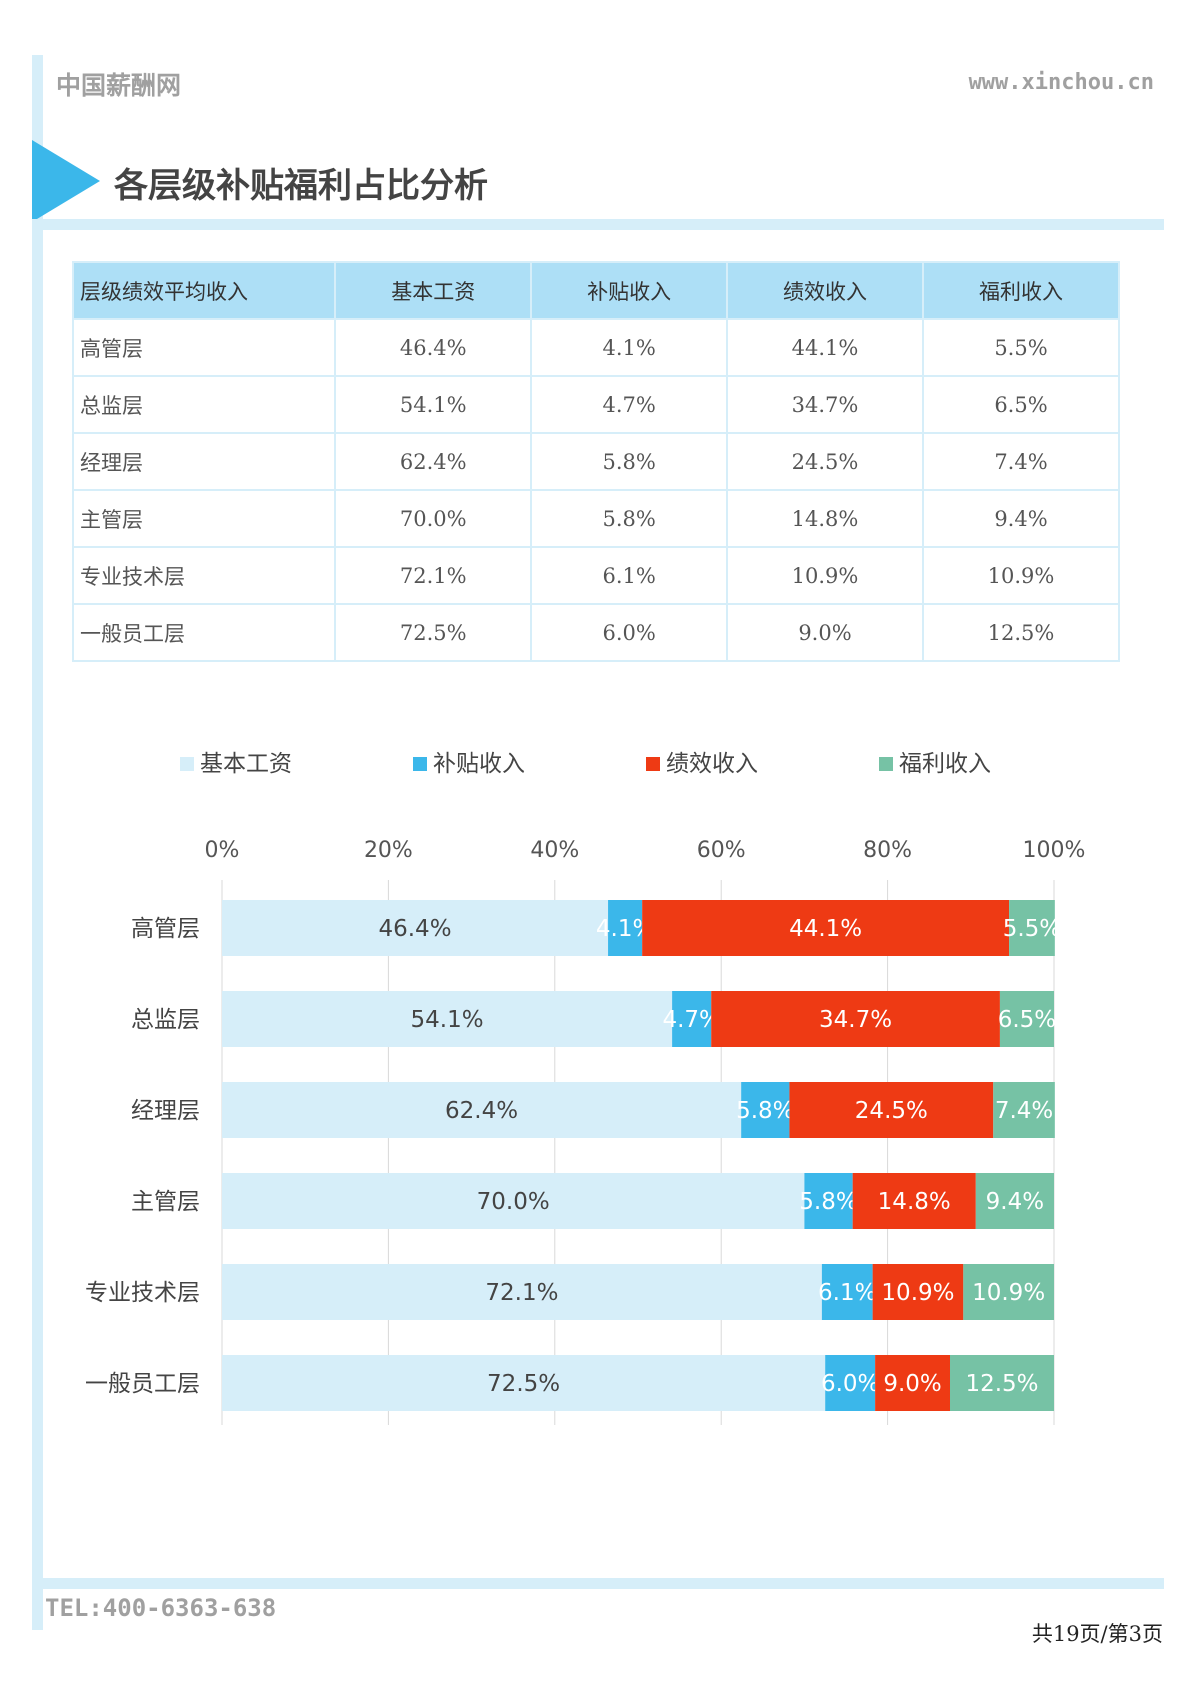  I want to click on table-header-cell: 绩效收入, so click(825, 290).